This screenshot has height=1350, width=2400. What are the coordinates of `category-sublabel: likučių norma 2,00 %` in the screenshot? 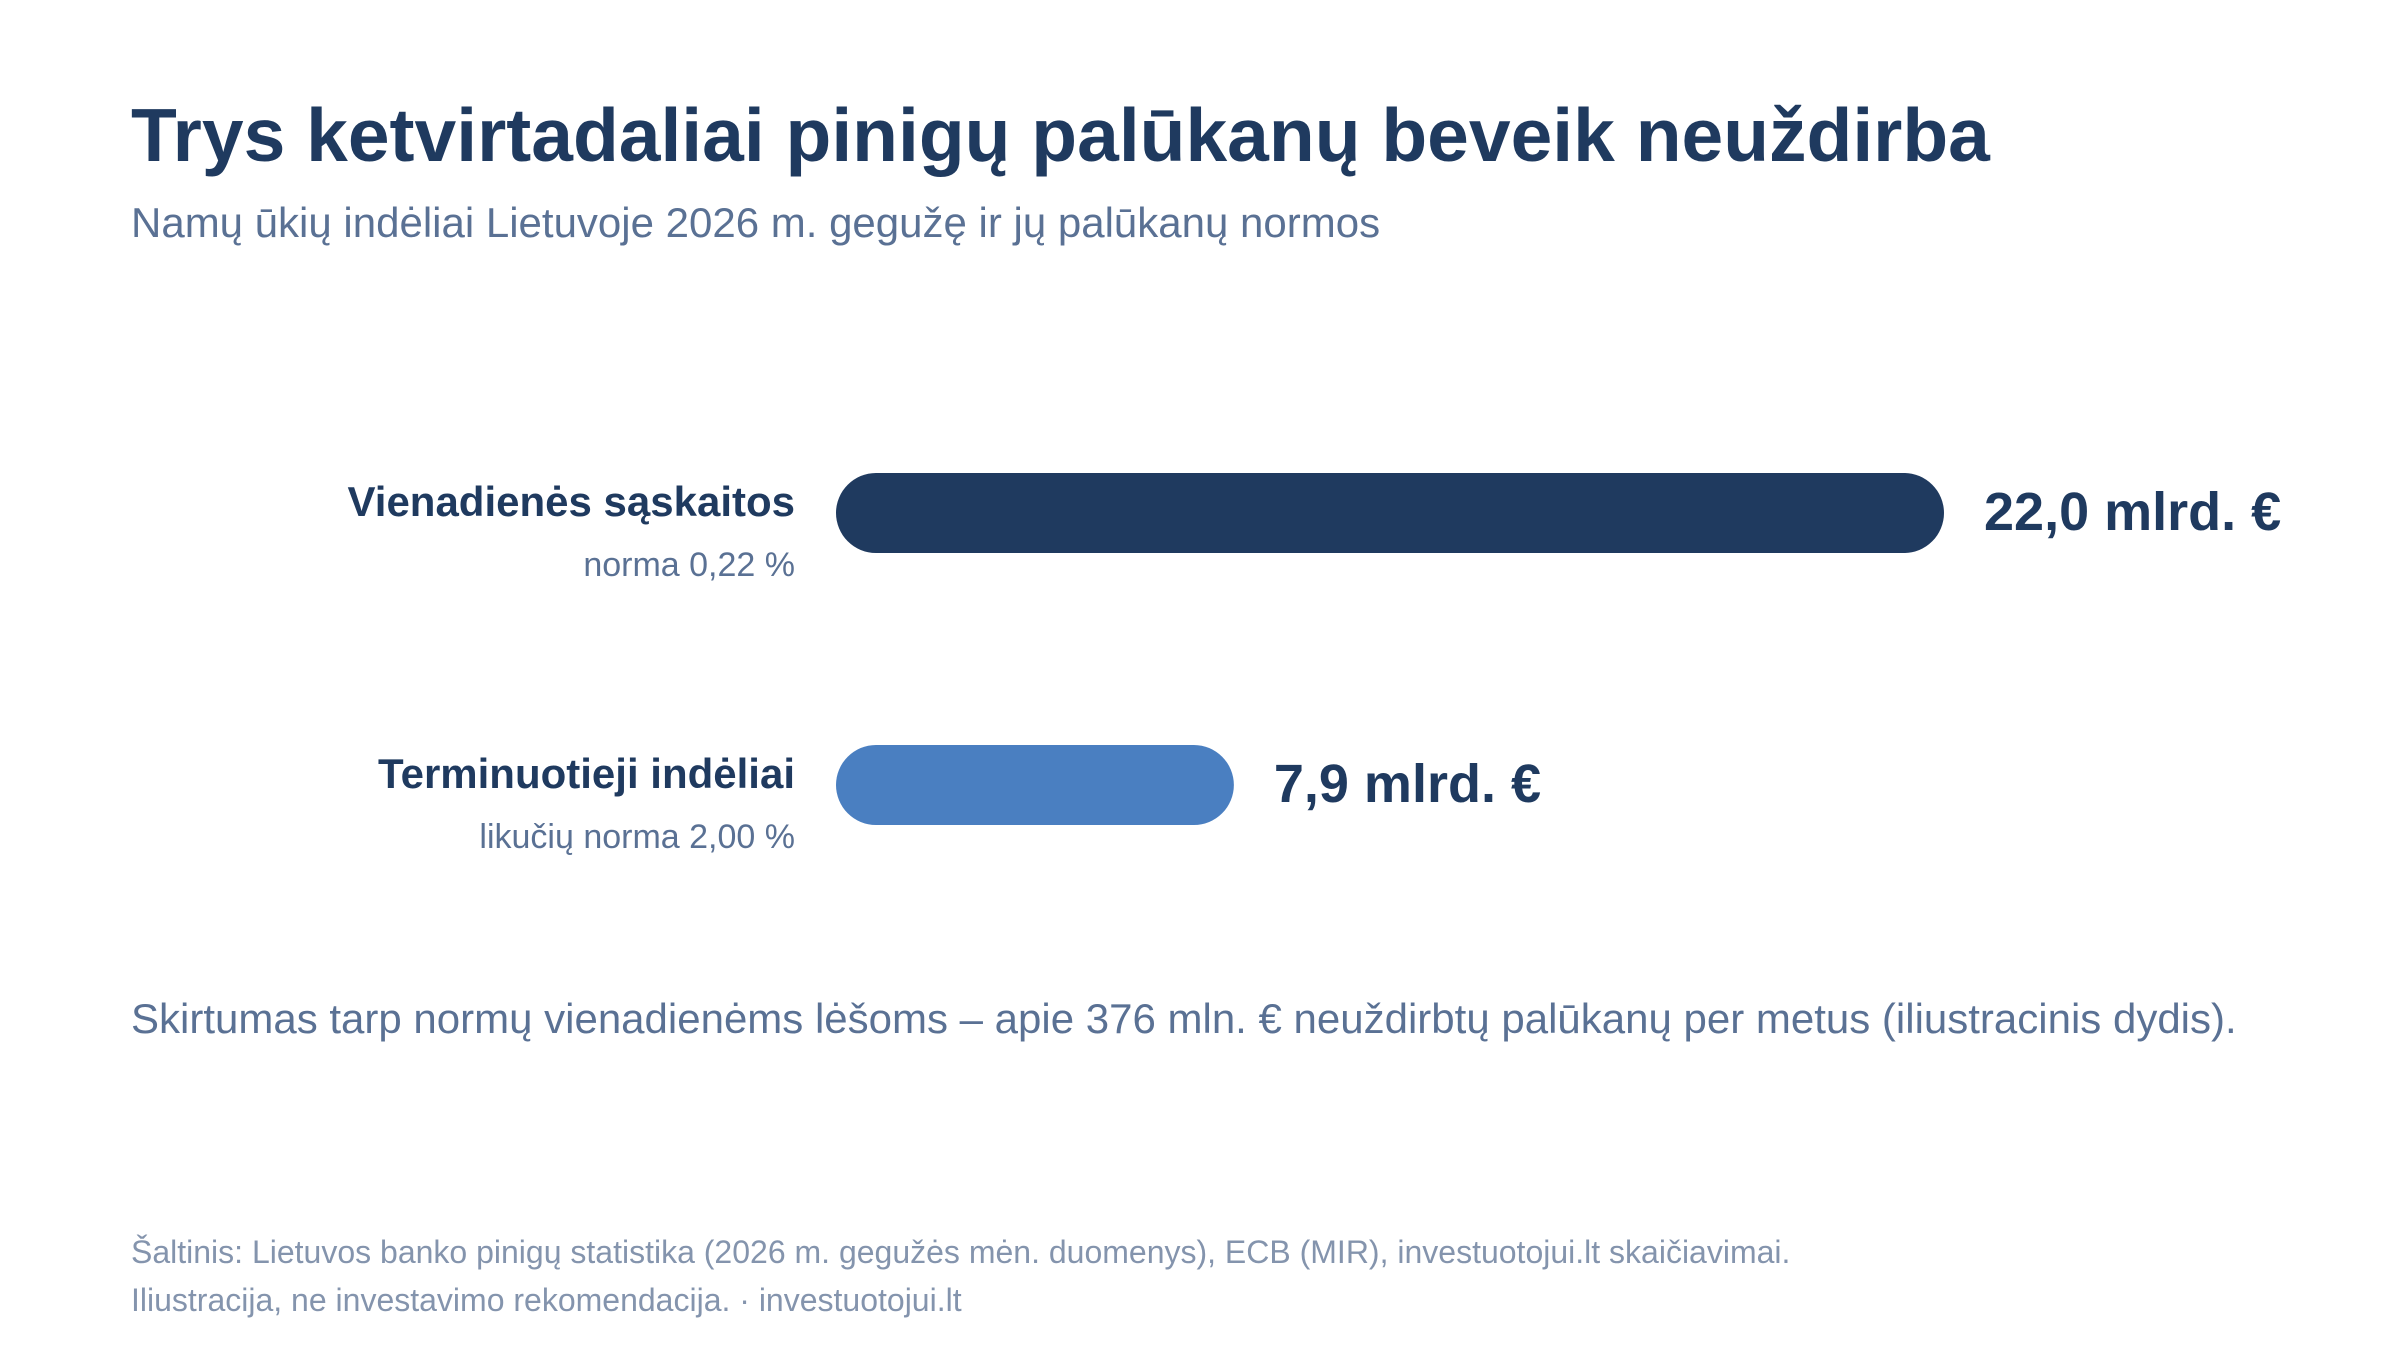 It's located at (637, 837).